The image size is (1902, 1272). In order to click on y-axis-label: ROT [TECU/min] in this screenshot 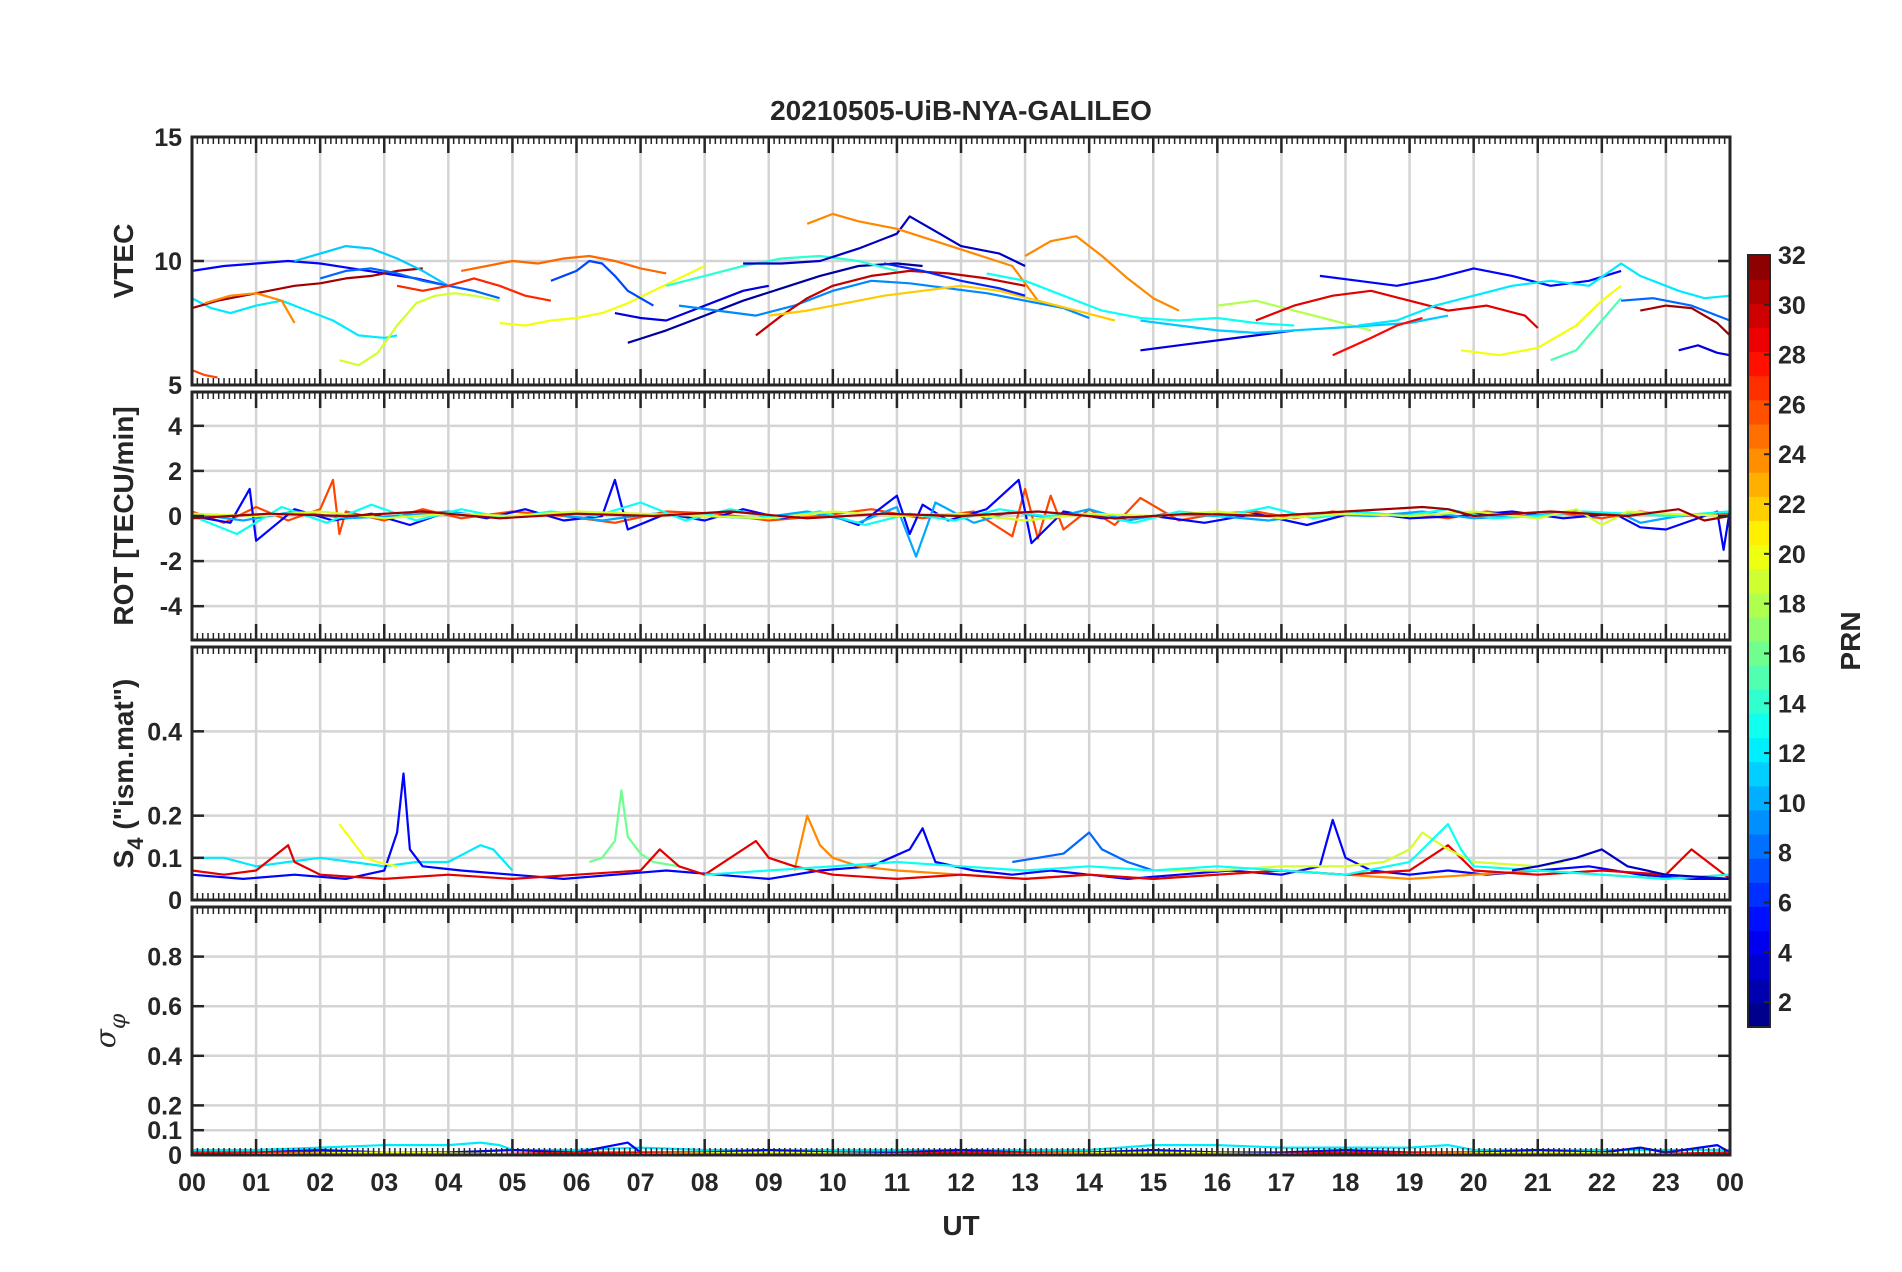, I will do `click(123, 515)`.